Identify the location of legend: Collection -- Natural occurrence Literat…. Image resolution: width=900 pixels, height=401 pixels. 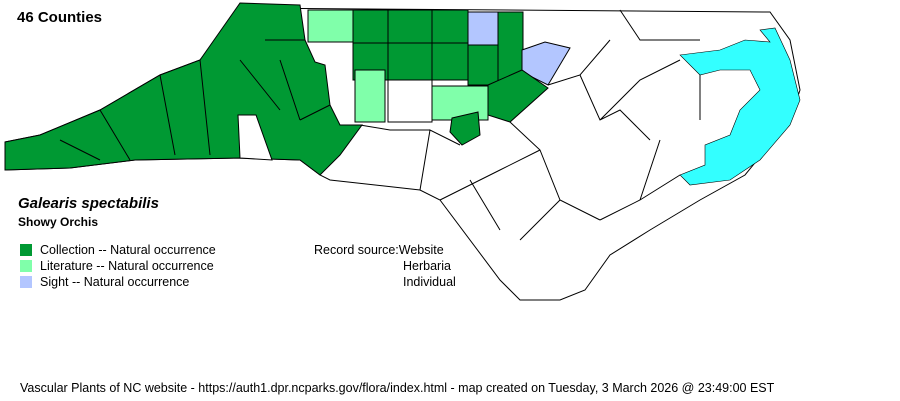
(118, 266).